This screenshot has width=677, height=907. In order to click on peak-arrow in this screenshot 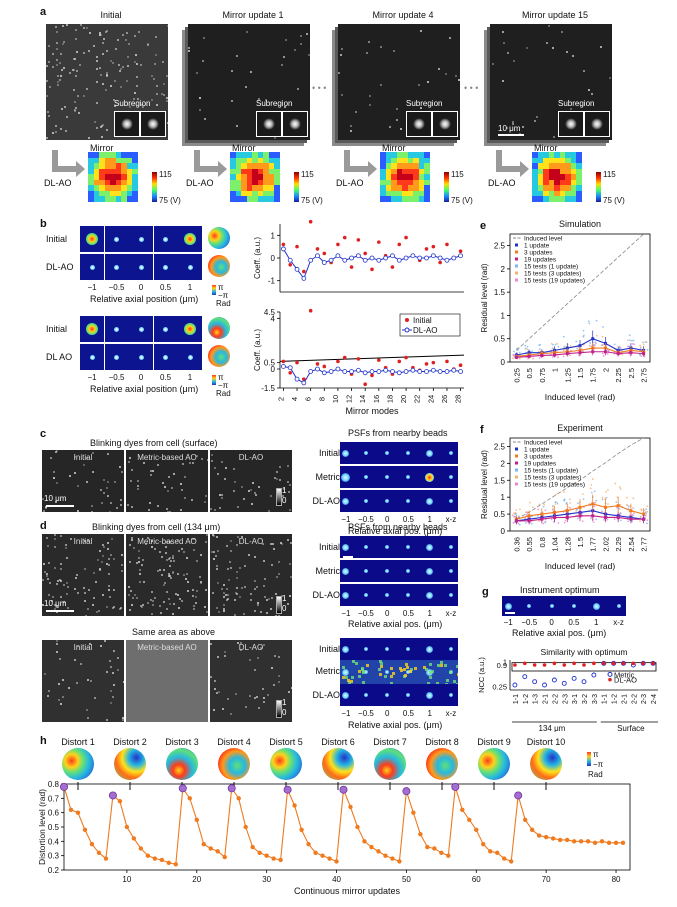, I will do `click(338, 786)`.